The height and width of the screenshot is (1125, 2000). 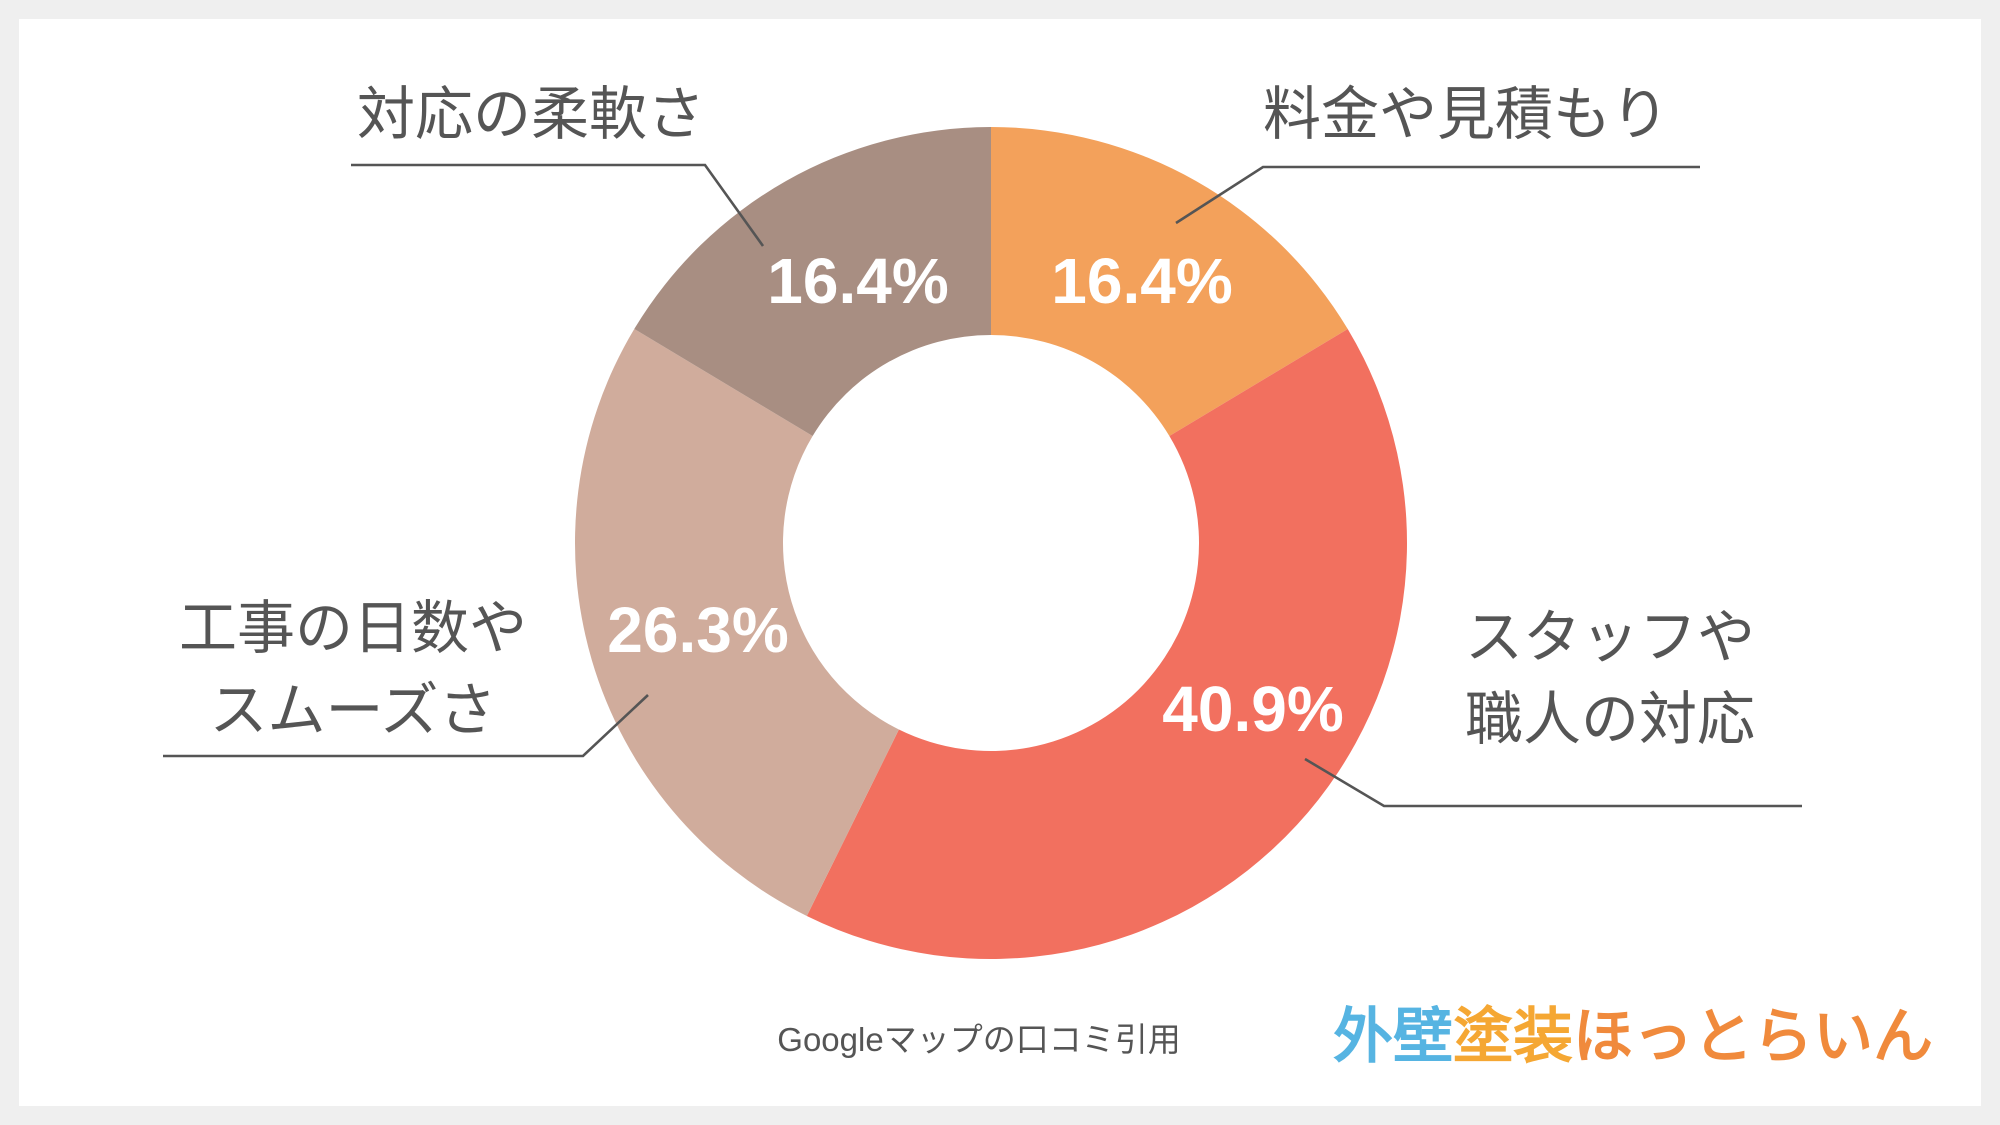 What do you see at coordinates (352, 628) in the screenshot?
I see `category-label-line: 工事の日数や` at bounding box center [352, 628].